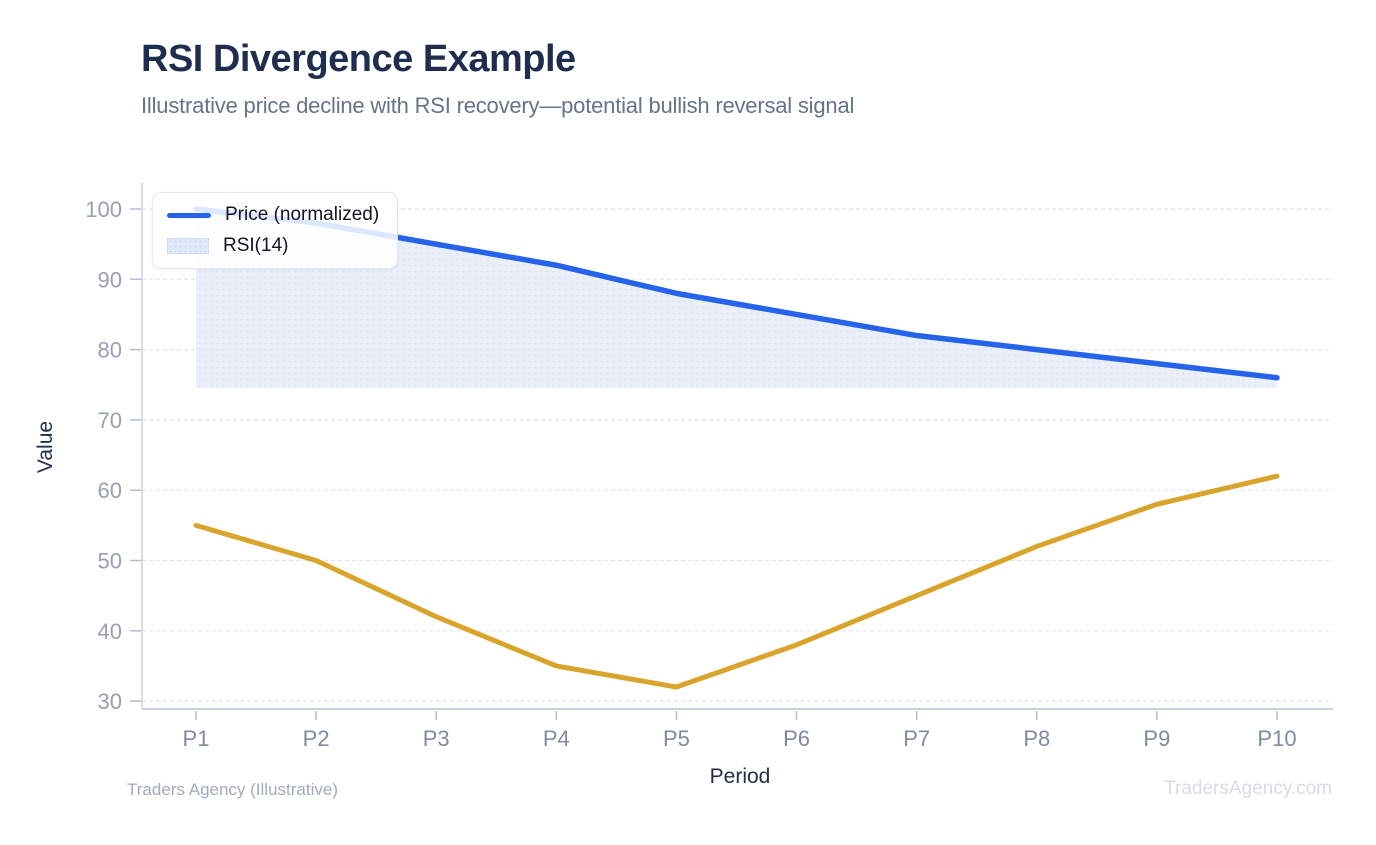  Describe the element at coordinates (302, 214) in the screenshot. I see `legend-label-price: Price (normalized)` at that location.